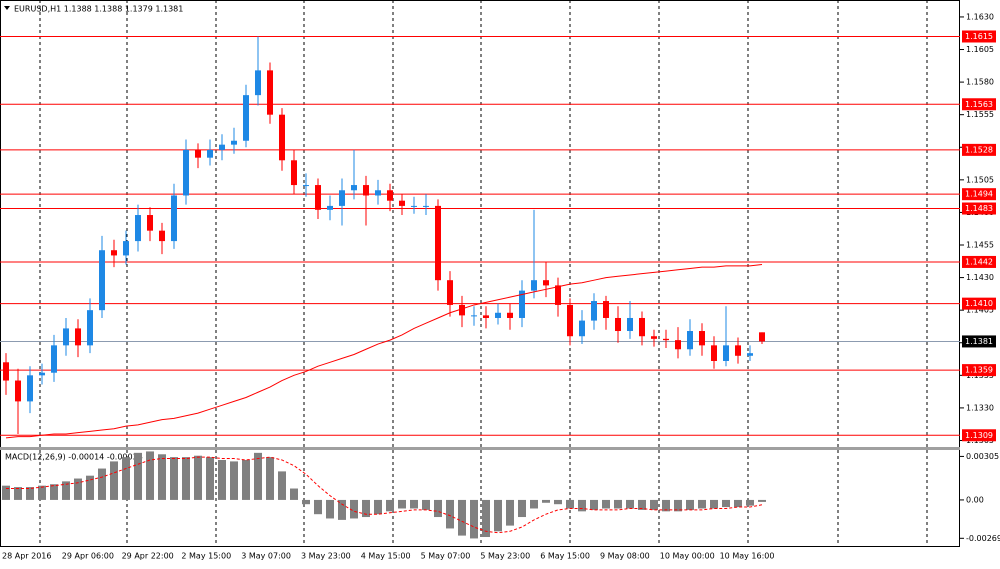 The width and height of the screenshot is (1000, 569). What do you see at coordinates (148, 556) in the screenshot?
I see `x-tick-label: 29 Apr 22:00` at bounding box center [148, 556].